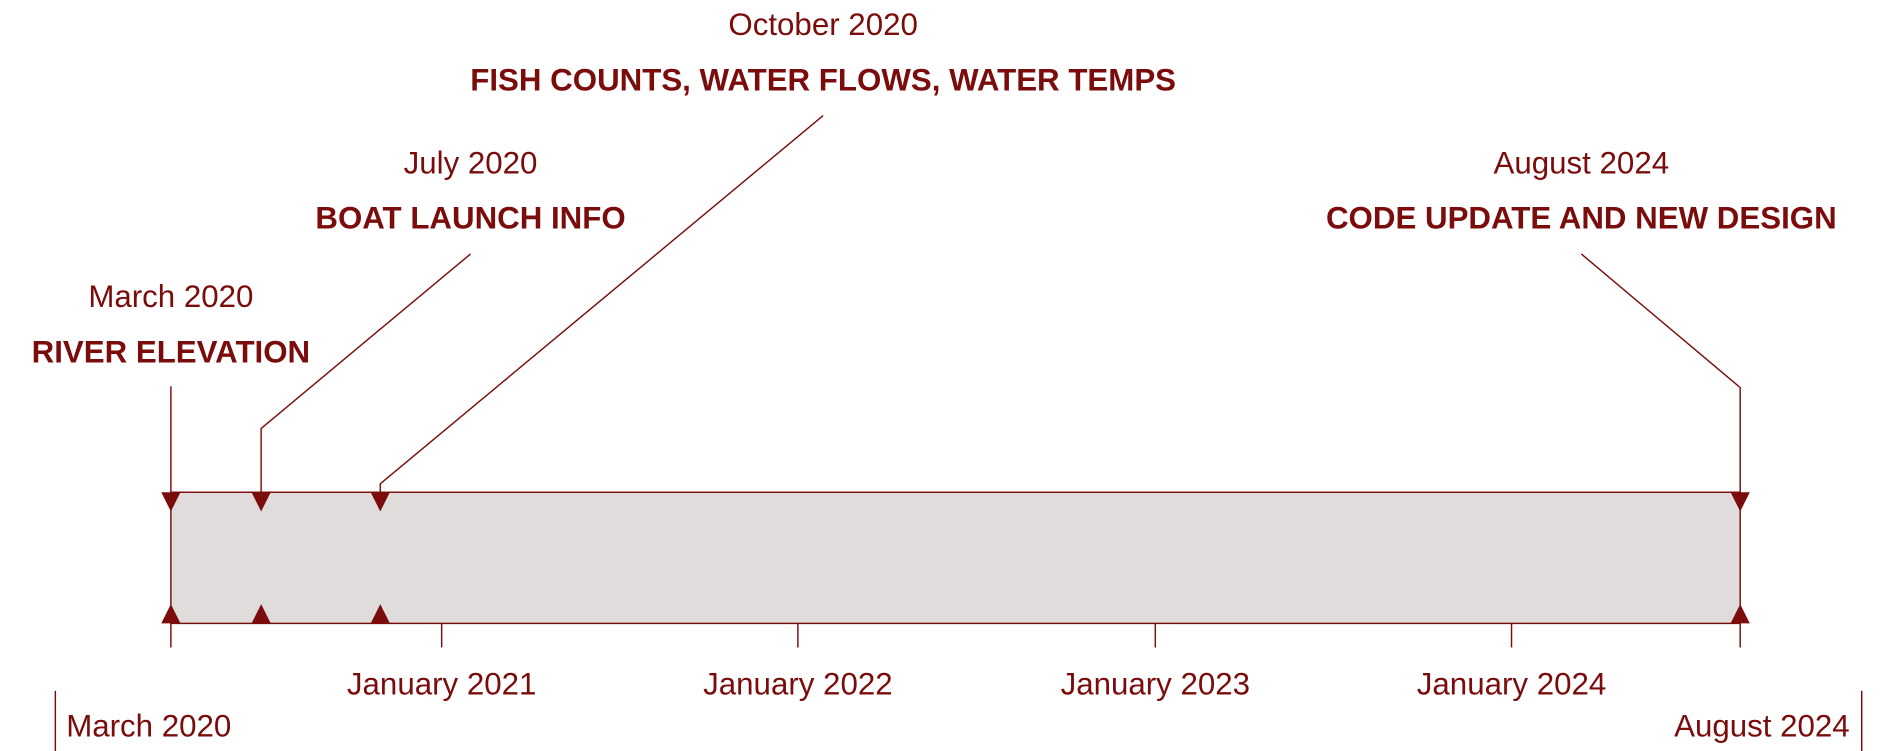  Describe the element at coordinates (1155, 683) in the screenshot. I see `axis-tick-label: January 2023` at that location.